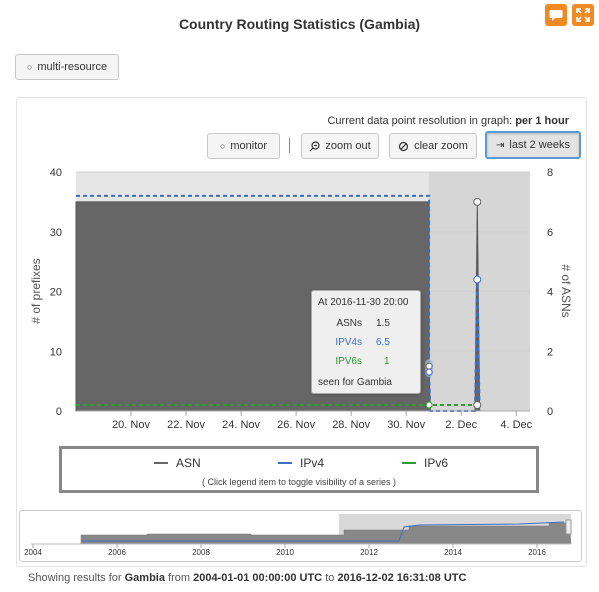  What do you see at coordinates (403, 146) in the screenshot?
I see `no-entry-icon` at bounding box center [403, 146].